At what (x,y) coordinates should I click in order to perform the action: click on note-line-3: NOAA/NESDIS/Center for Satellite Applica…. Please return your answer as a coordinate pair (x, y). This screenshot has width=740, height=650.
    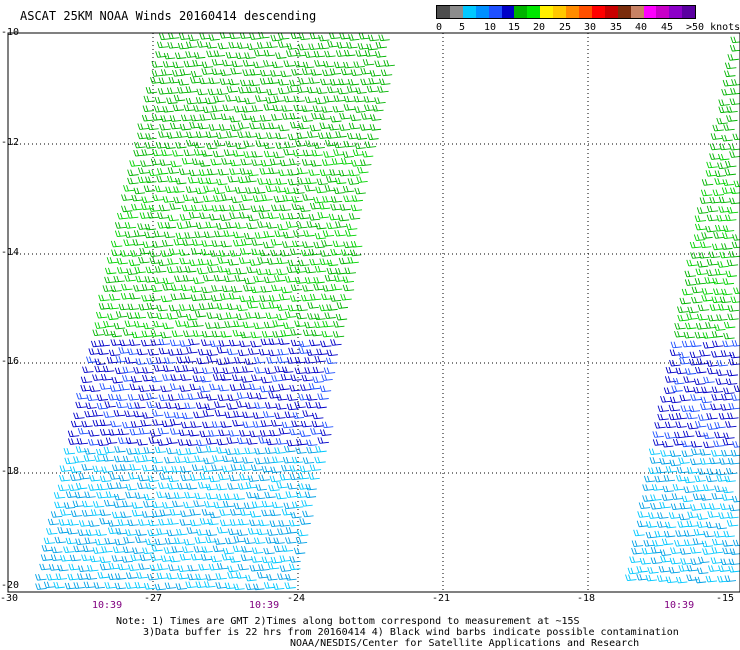
    Looking at the image, I should click on (465, 643).